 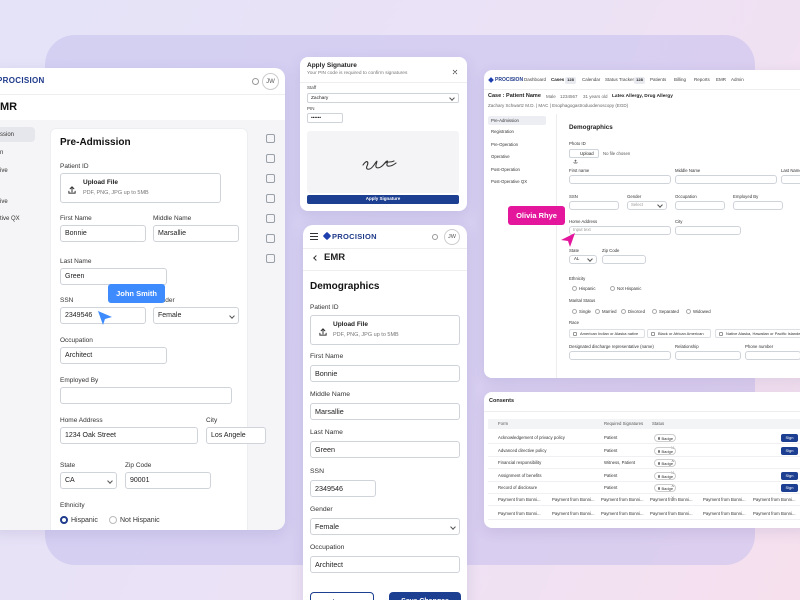 What do you see at coordinates (7, 135) in the screenshot?
I see `nav-item: ssion` at bounding box center [7, 135].